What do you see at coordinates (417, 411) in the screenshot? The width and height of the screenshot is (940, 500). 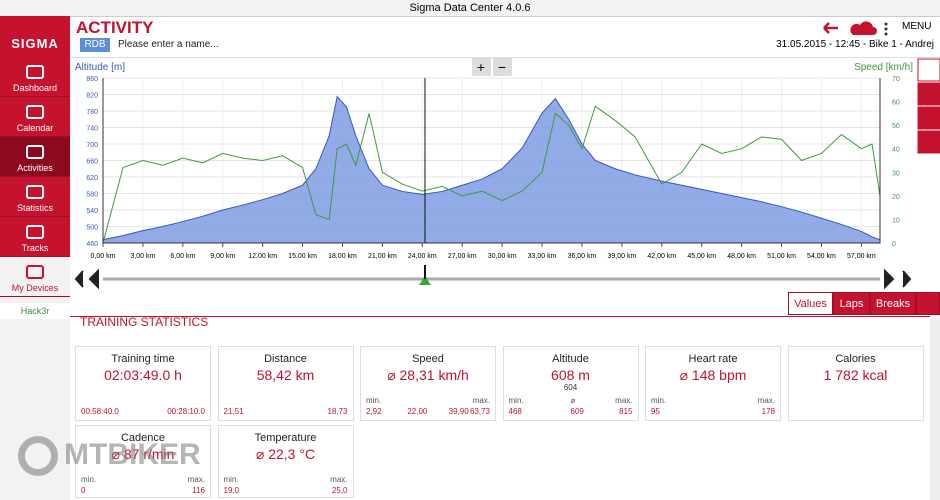 I see `detail-value: 22,00` at bounding box center [417, 411].